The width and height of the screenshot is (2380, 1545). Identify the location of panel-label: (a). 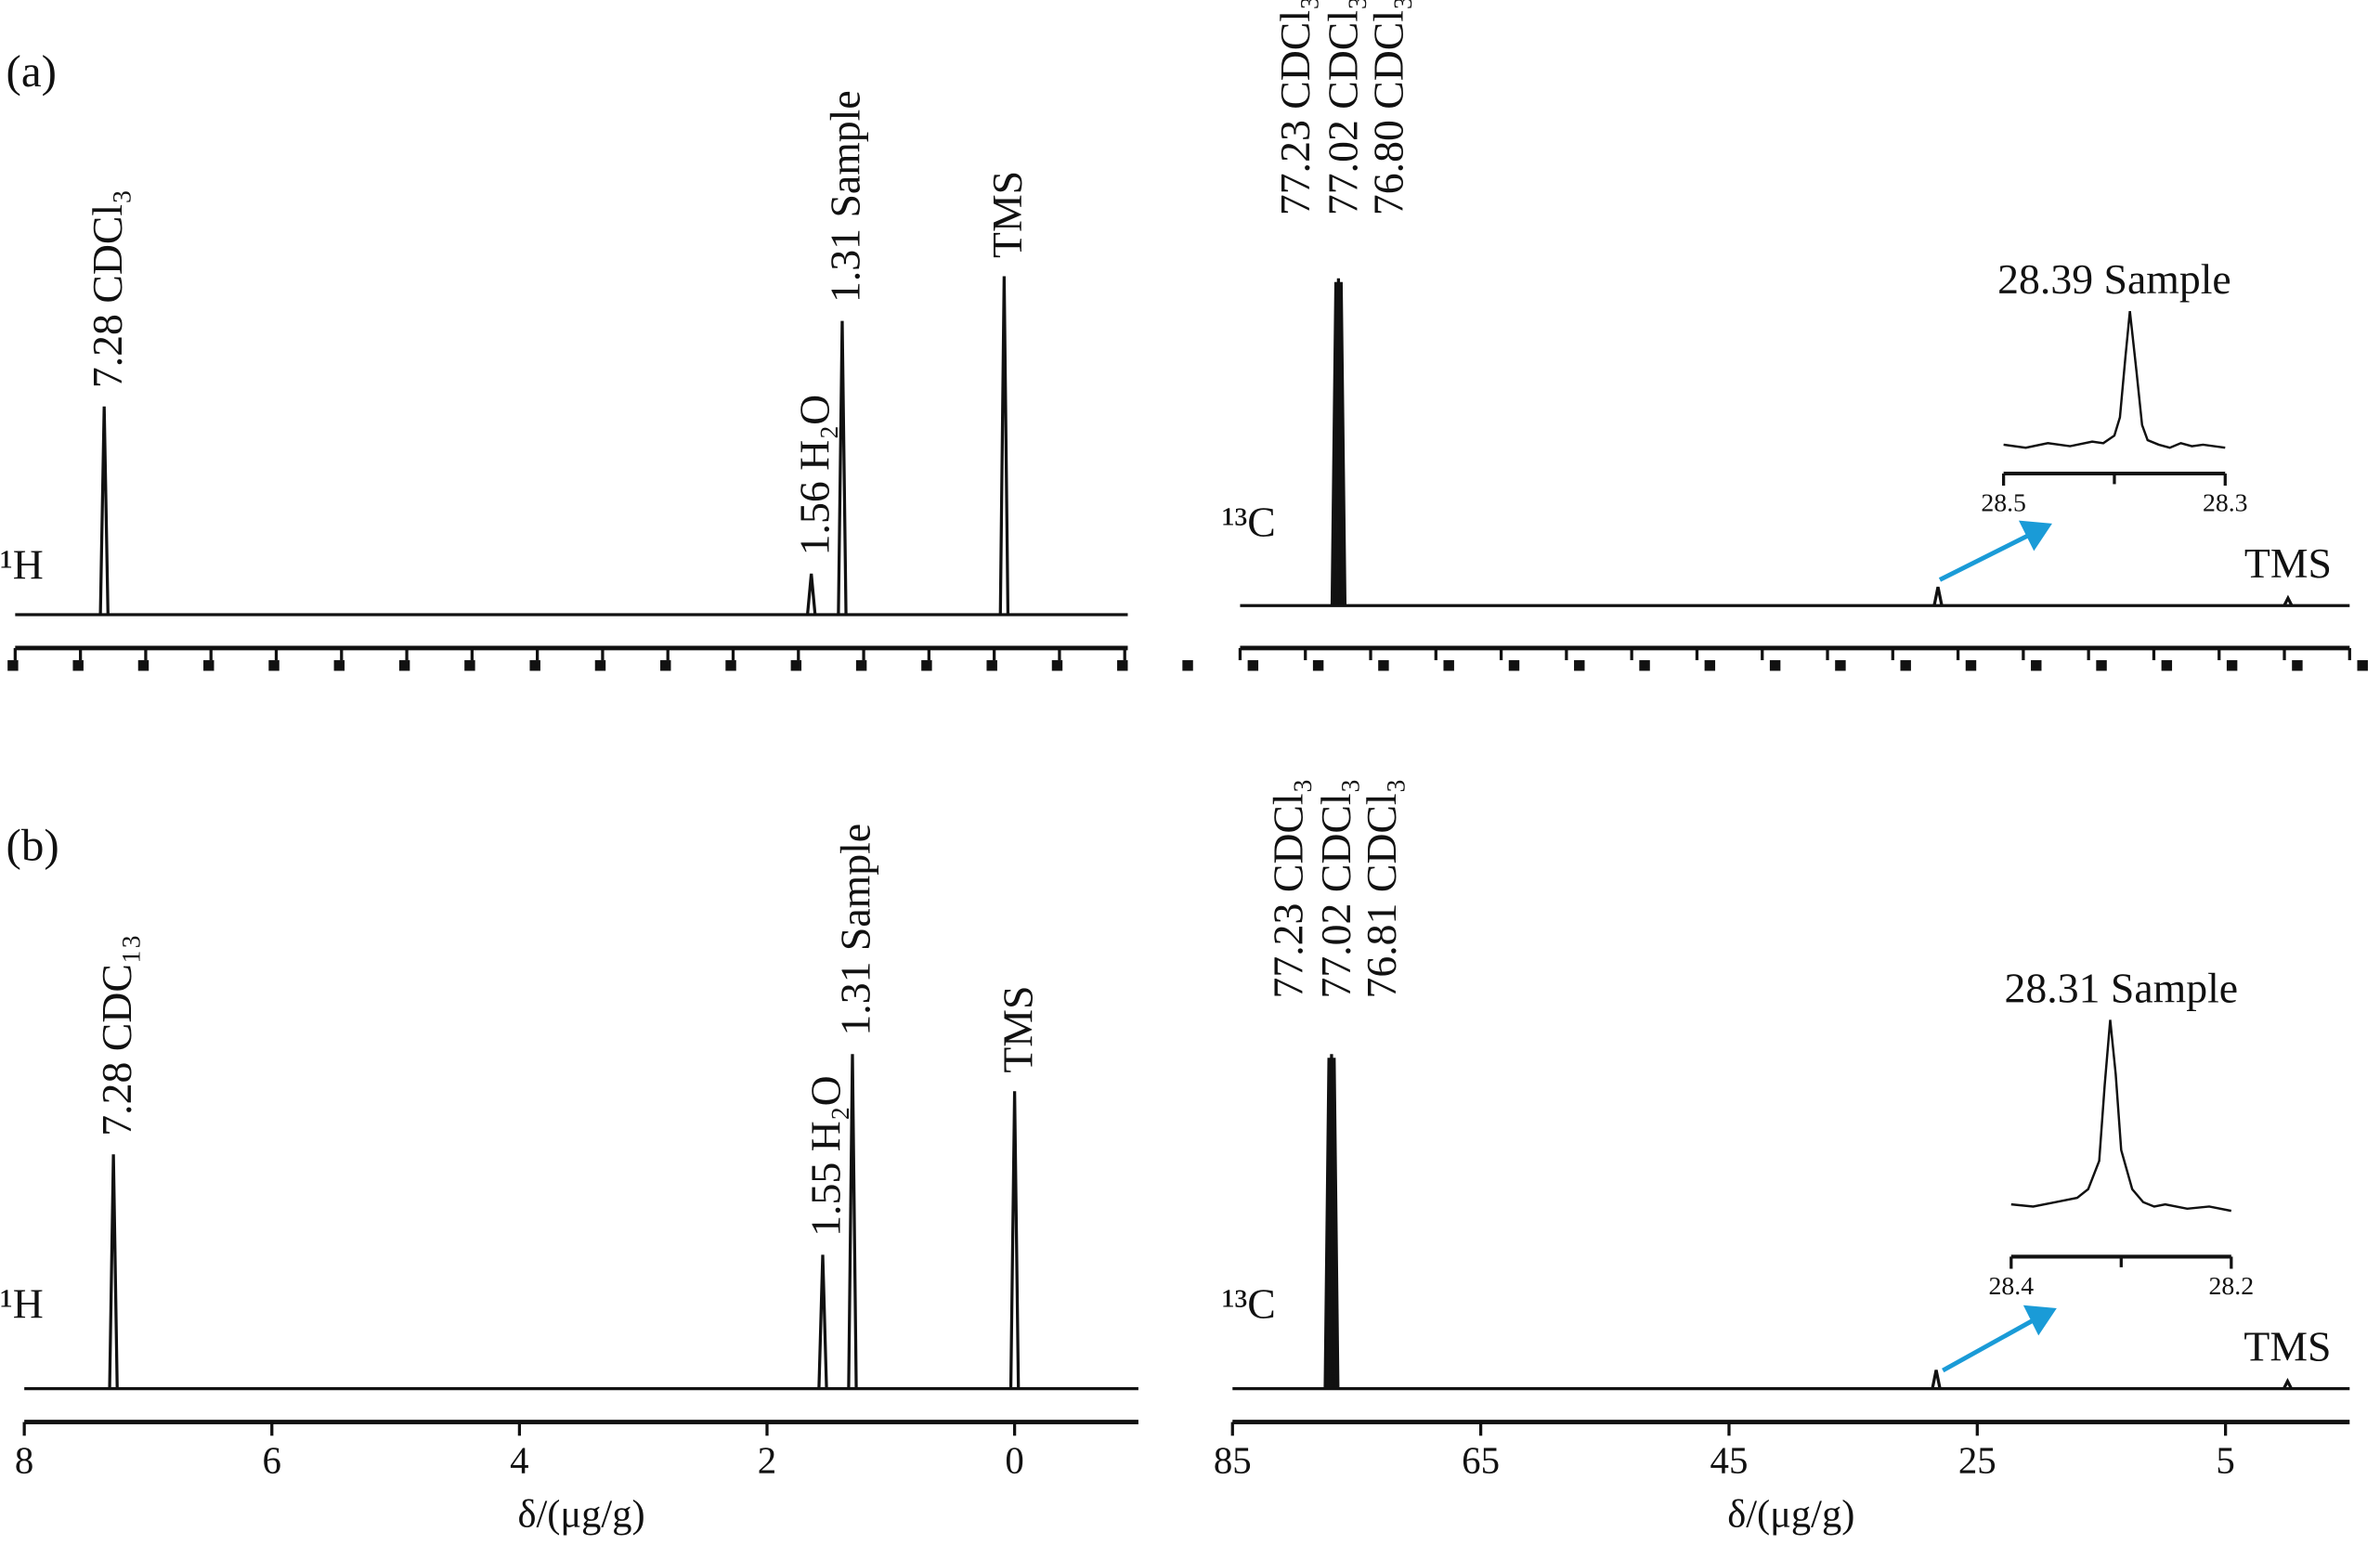
(32, 71).